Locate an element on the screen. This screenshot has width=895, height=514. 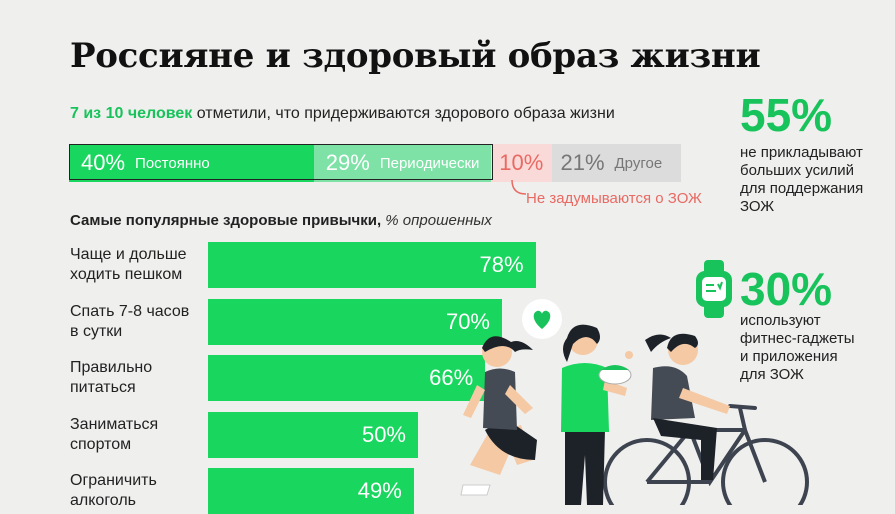
stacked-segment-other: 21% Другое is located at coordinates (616, 163).